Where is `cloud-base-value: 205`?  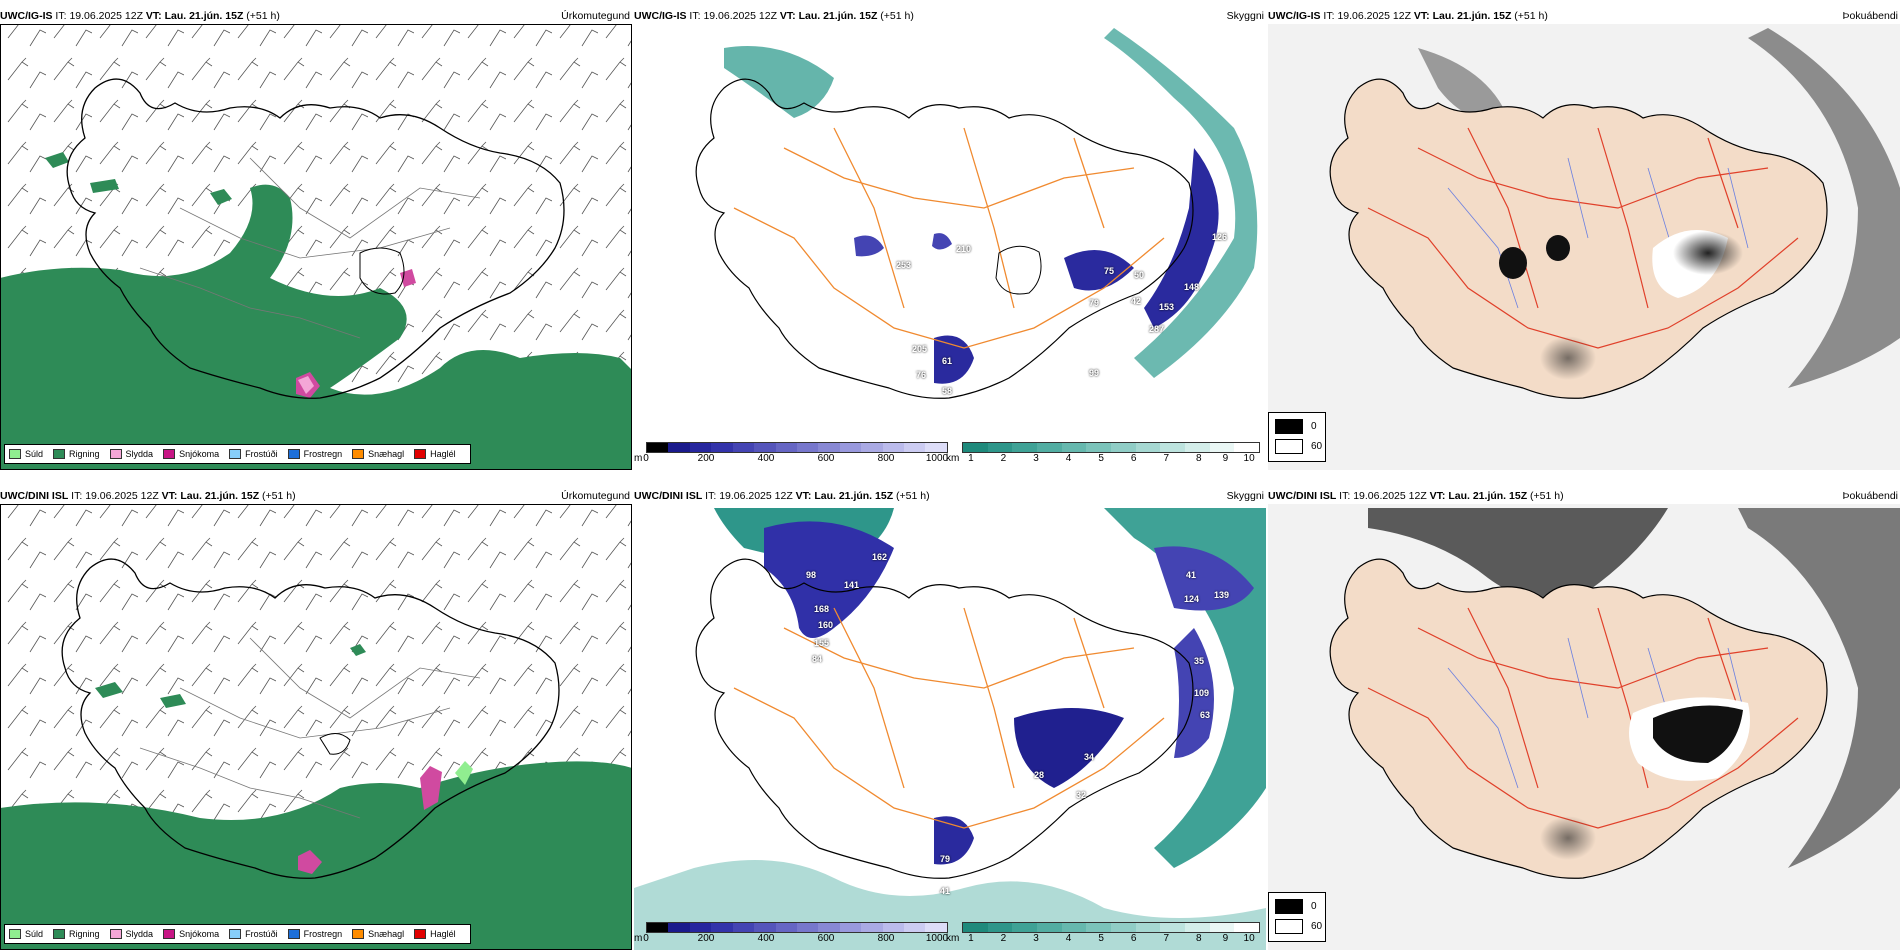
cloud-base-value: 205 is located at coordinates (920, 349).